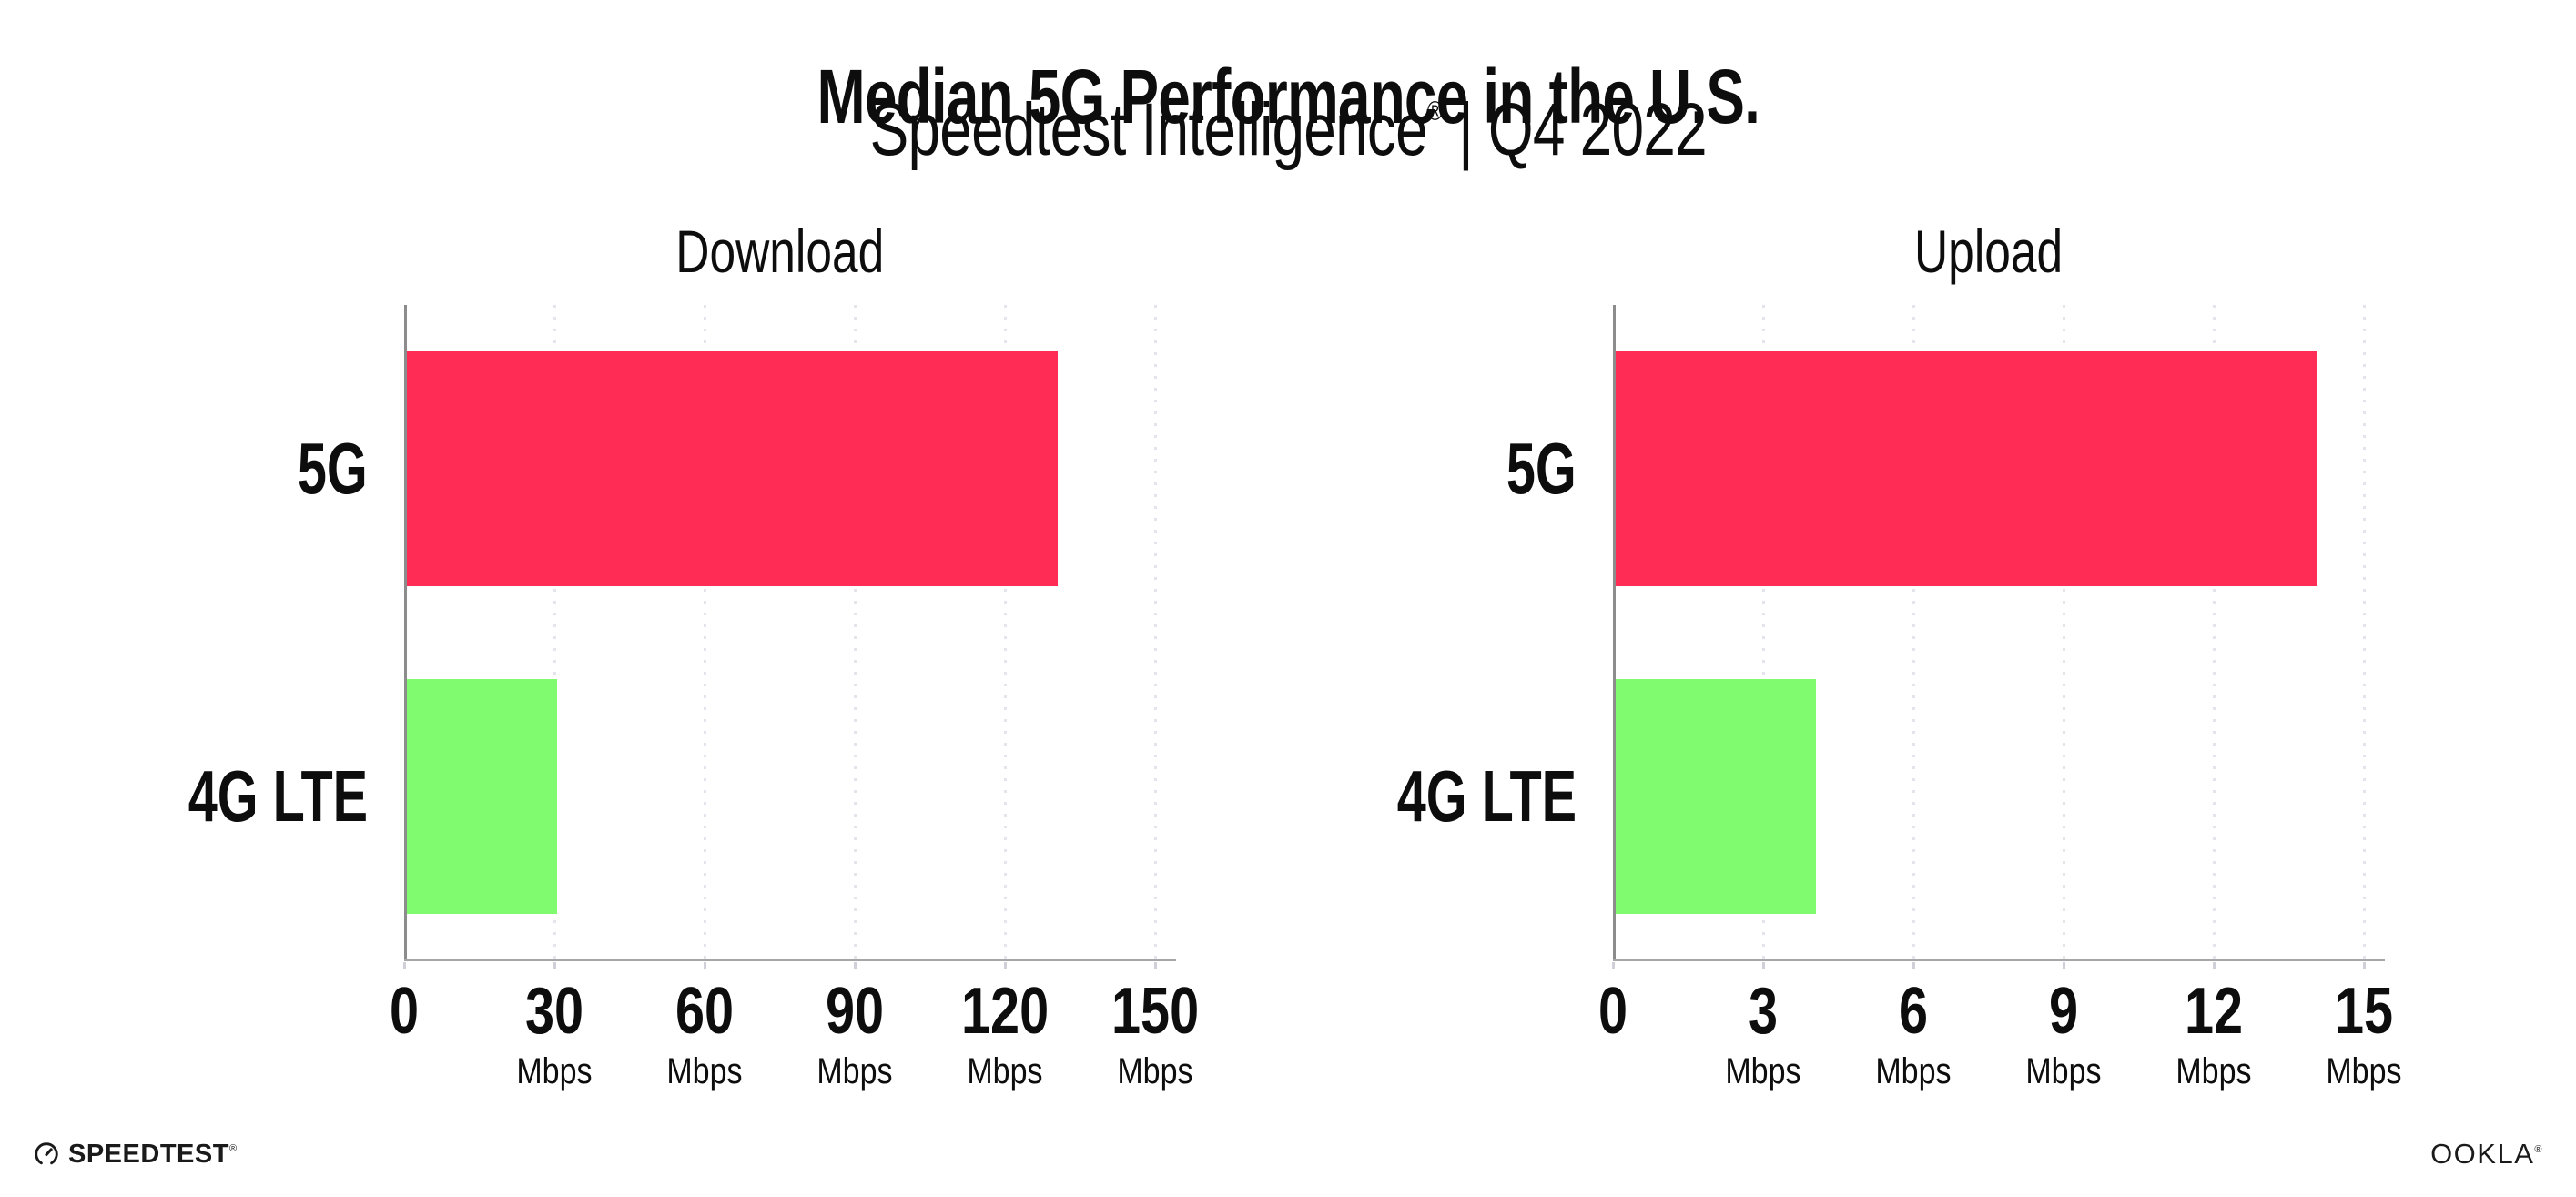  Describe the element at coordinates (1288, 1154) in the screenshot. I see `footer: SPEEDTEST® OOKLA®` at that location.